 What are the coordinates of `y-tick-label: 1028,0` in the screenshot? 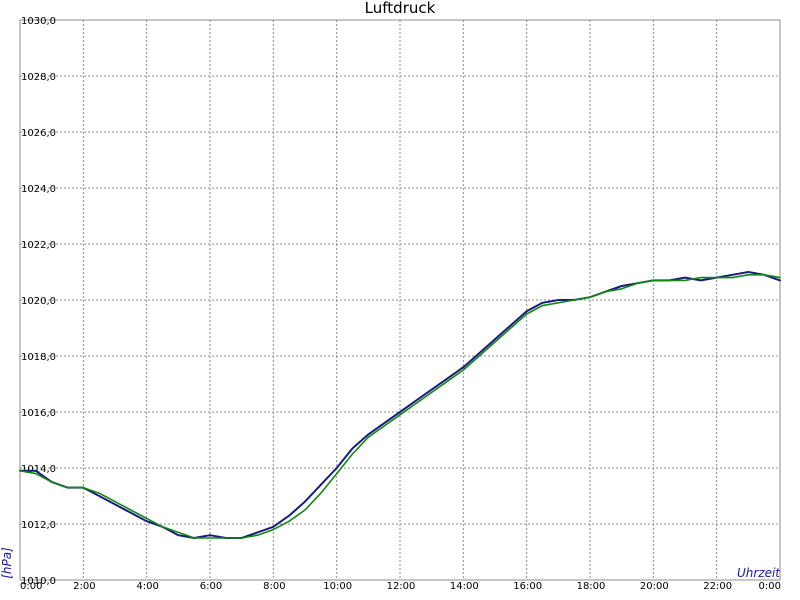 It's located at (38, 77).